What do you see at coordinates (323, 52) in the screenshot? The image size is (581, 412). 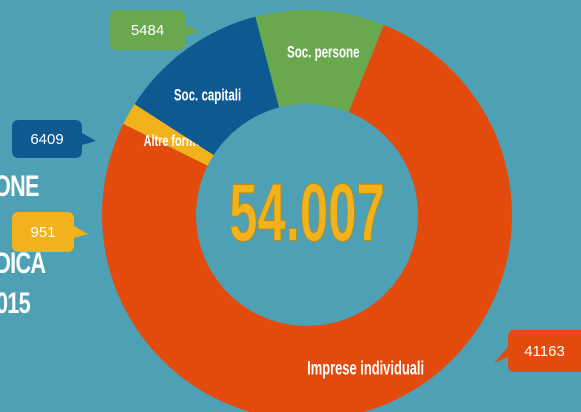 I see `slice-label-soc-persone: Soc. persone` at bounding box center [323, 52].